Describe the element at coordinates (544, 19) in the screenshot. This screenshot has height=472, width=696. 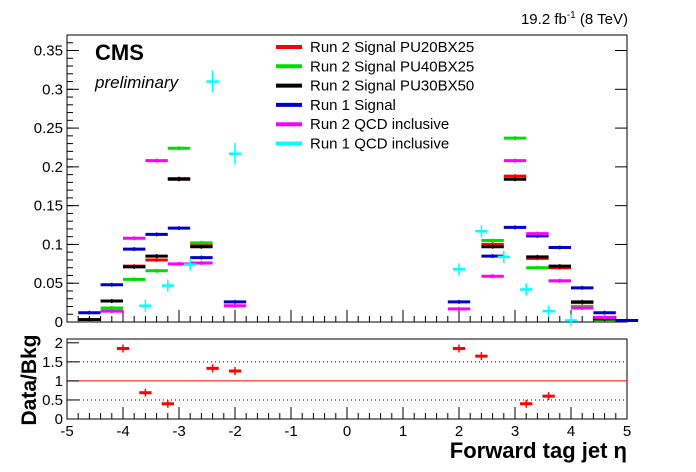
I see `lumi-value: 19.2 fb` at that location.